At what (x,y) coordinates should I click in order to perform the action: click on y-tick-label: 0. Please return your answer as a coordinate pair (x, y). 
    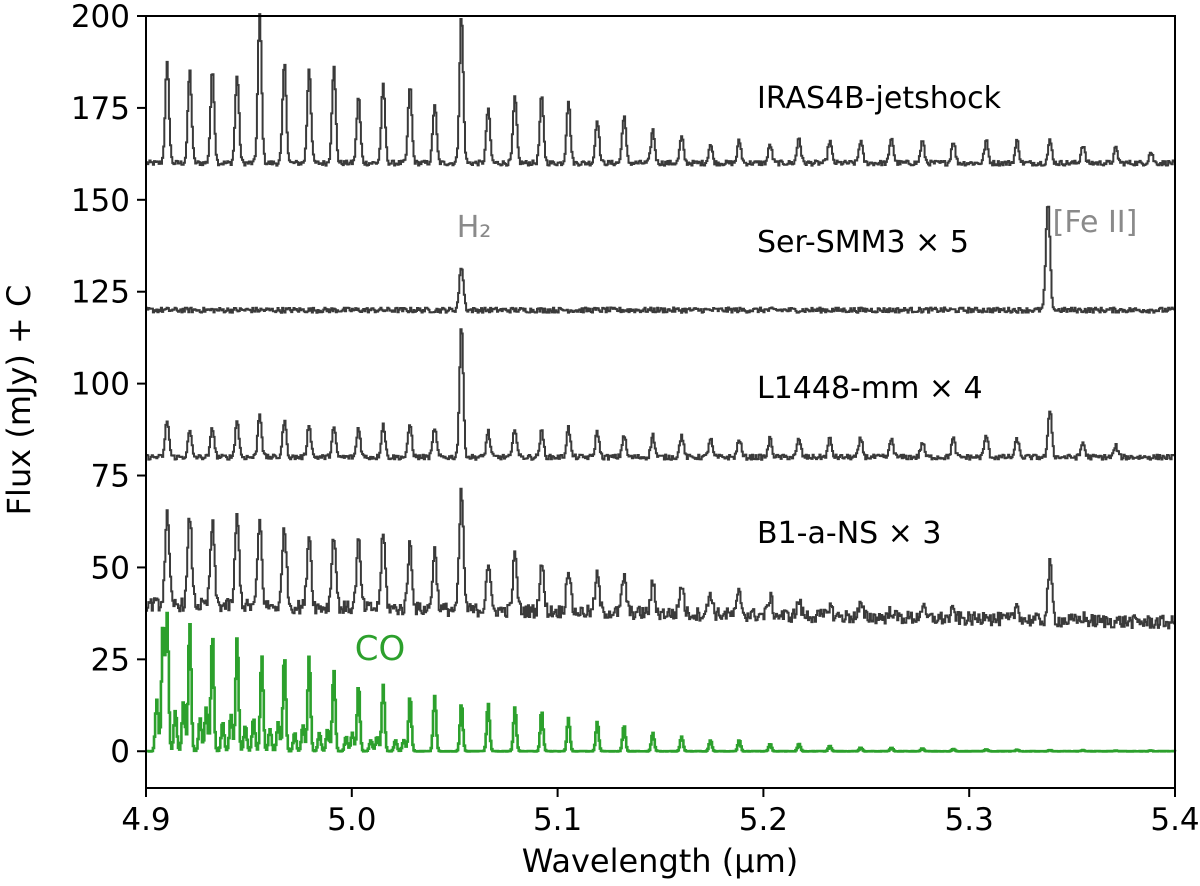
    Looking at the image, I should click on (120, 752).